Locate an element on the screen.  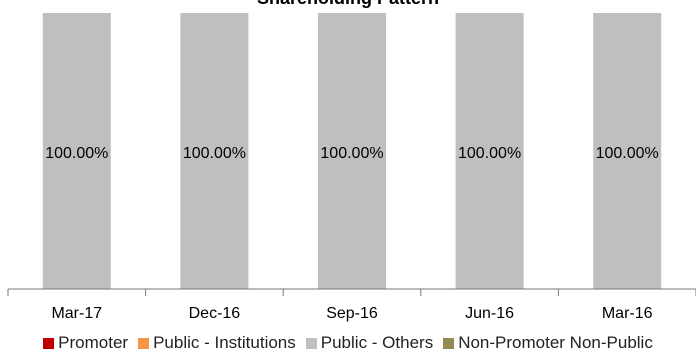
legend-item: Public - Institutions is located at coordinates (217, 343).